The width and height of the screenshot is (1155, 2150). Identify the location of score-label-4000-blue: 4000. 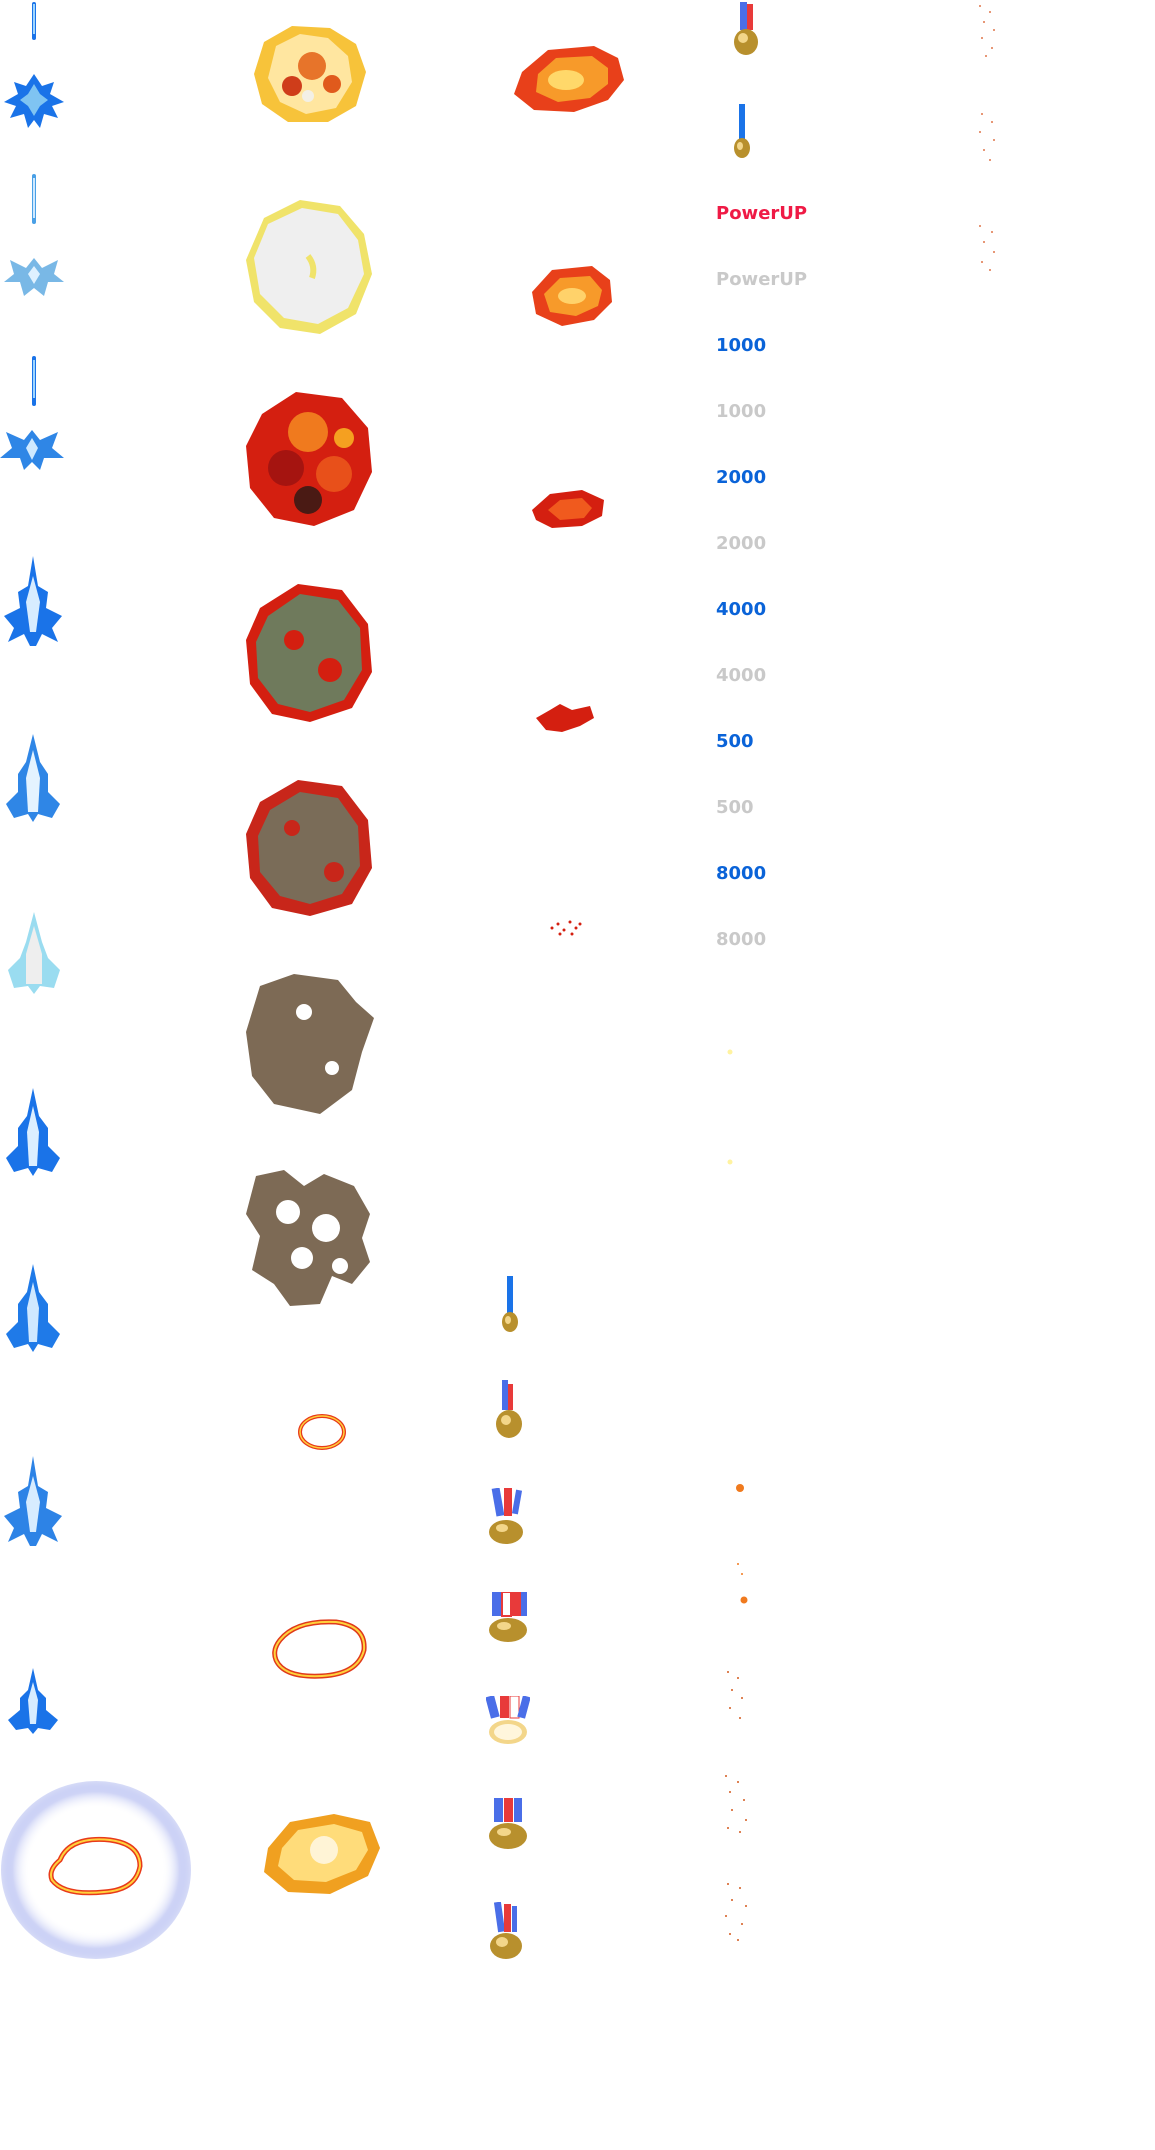
(741, 609).